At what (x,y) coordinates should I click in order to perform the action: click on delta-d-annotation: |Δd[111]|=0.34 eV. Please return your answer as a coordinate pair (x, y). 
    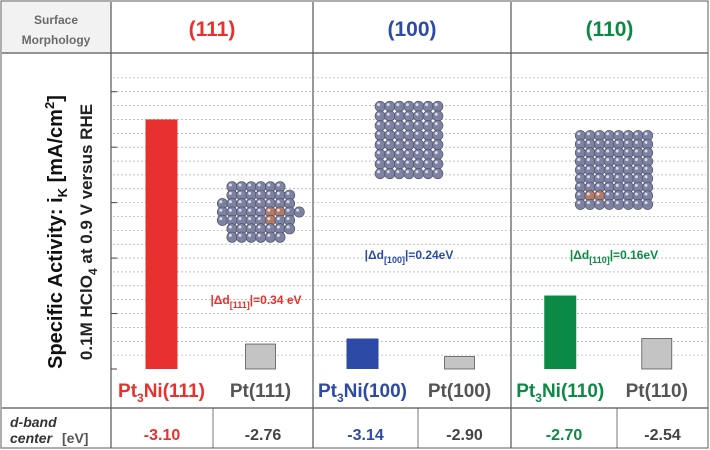
    Looking at the image, I should click on (255, 301).